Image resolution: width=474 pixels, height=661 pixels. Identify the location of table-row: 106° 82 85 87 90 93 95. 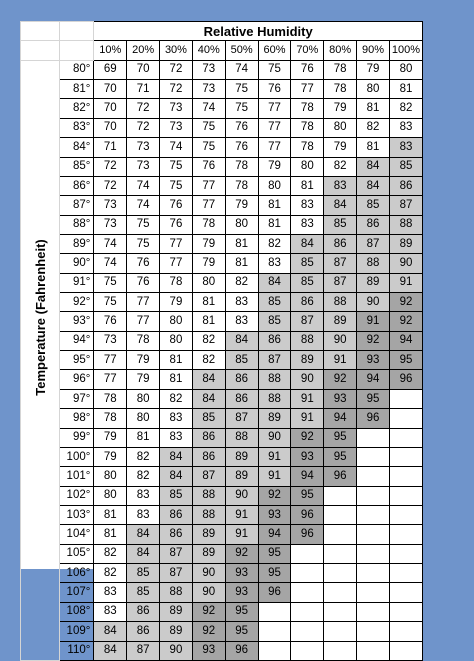
(222, 573).